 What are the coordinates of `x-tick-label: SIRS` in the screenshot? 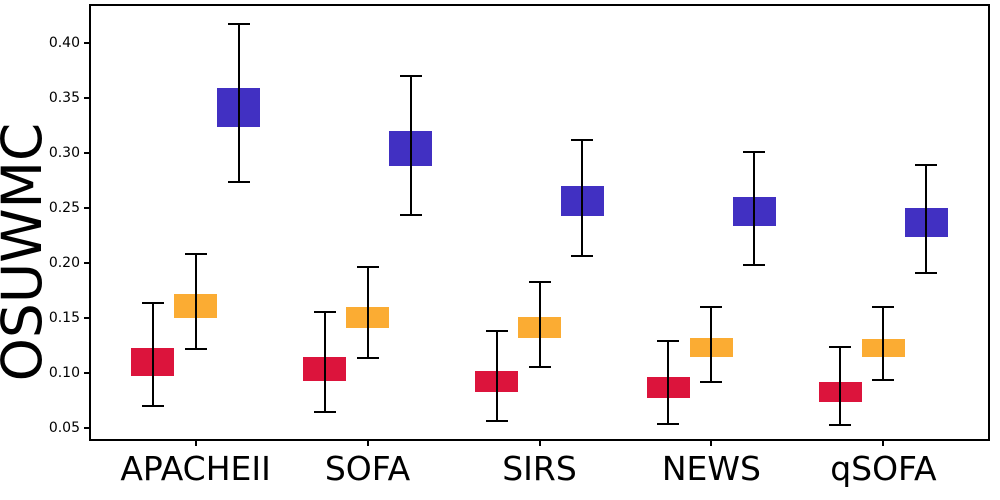 It's located at (539, 468).